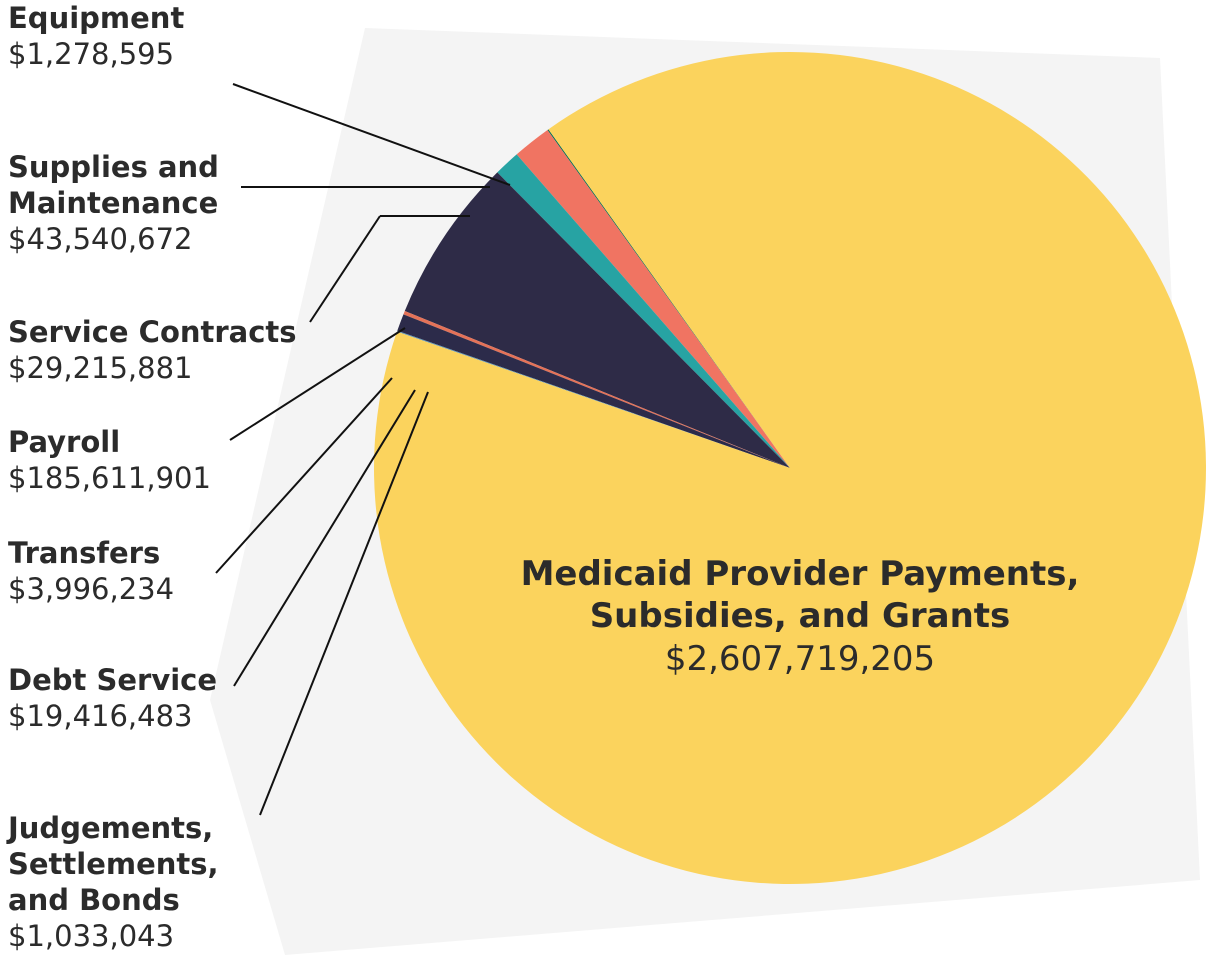 Image resolution: width=1206 pixels, height=977 pixels. What do you see at coordinates (345, 269) in the screenshot?
I see `leader-line-service-contracts` at bounding box center [345, 269].